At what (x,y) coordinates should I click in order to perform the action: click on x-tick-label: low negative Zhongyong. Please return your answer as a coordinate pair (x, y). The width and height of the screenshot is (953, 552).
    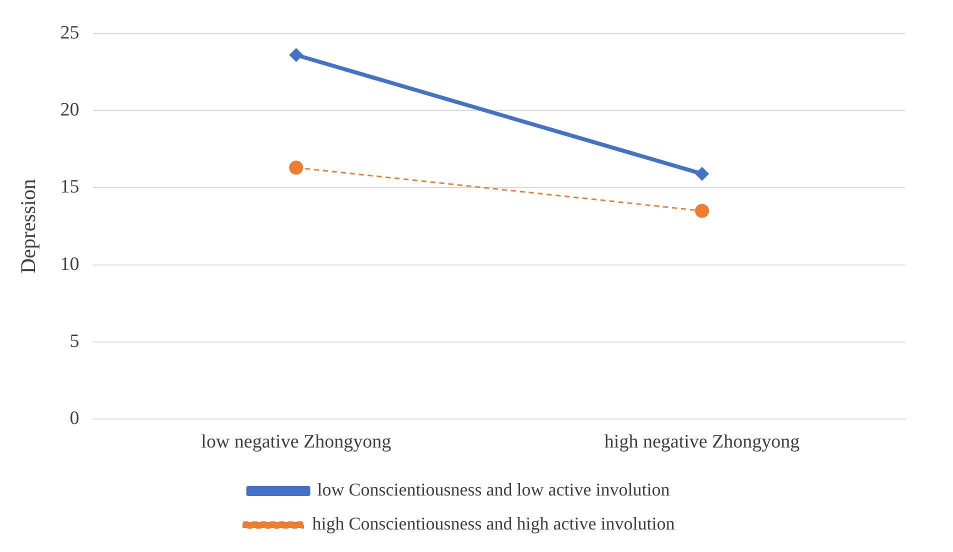
    Looking at the image, I should click on (296, 442).